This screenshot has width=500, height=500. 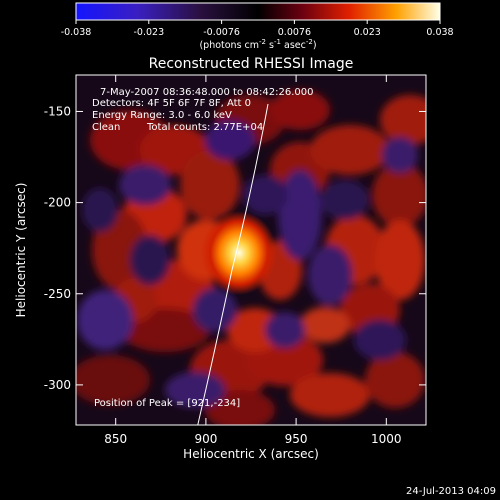 What do you see at coordinates (76, 32) in the screenshot?
I see `colorbar-tick-label: -0.038` at bounding box center [76, 32].